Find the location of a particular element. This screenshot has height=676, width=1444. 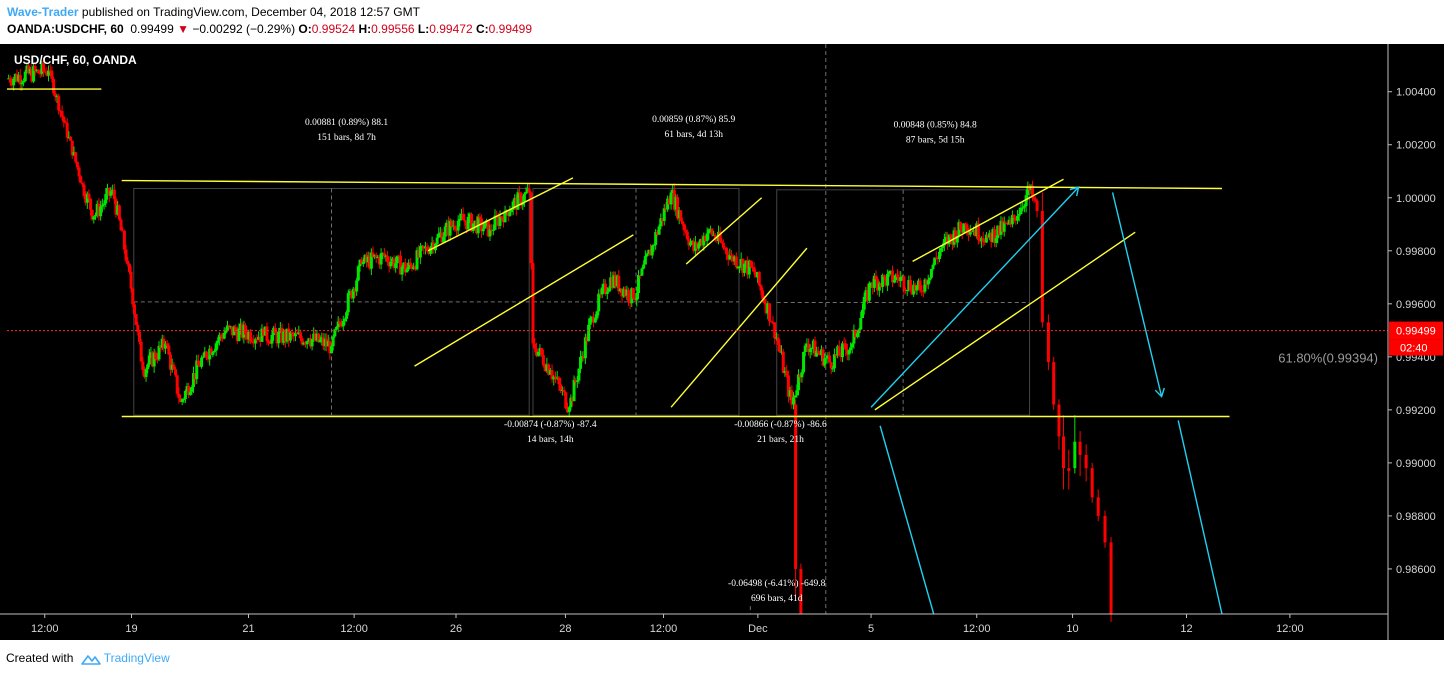

measure-sublabel-1: 151 bars, 8d 7h is located at coordinates (346, 138).